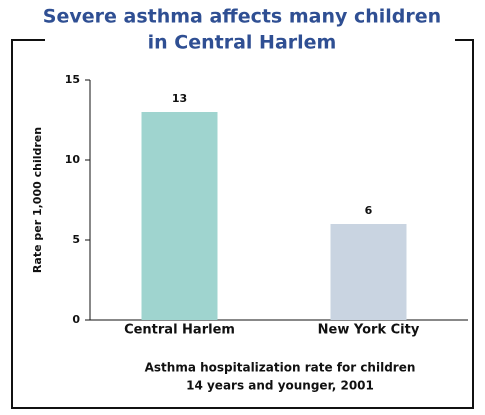 Image resolution: width=485 pixels, height=415 pixels. Describe the element at coordinates (369, 330) in the screenshot. I see `x-tick-label: New York City` at that location.